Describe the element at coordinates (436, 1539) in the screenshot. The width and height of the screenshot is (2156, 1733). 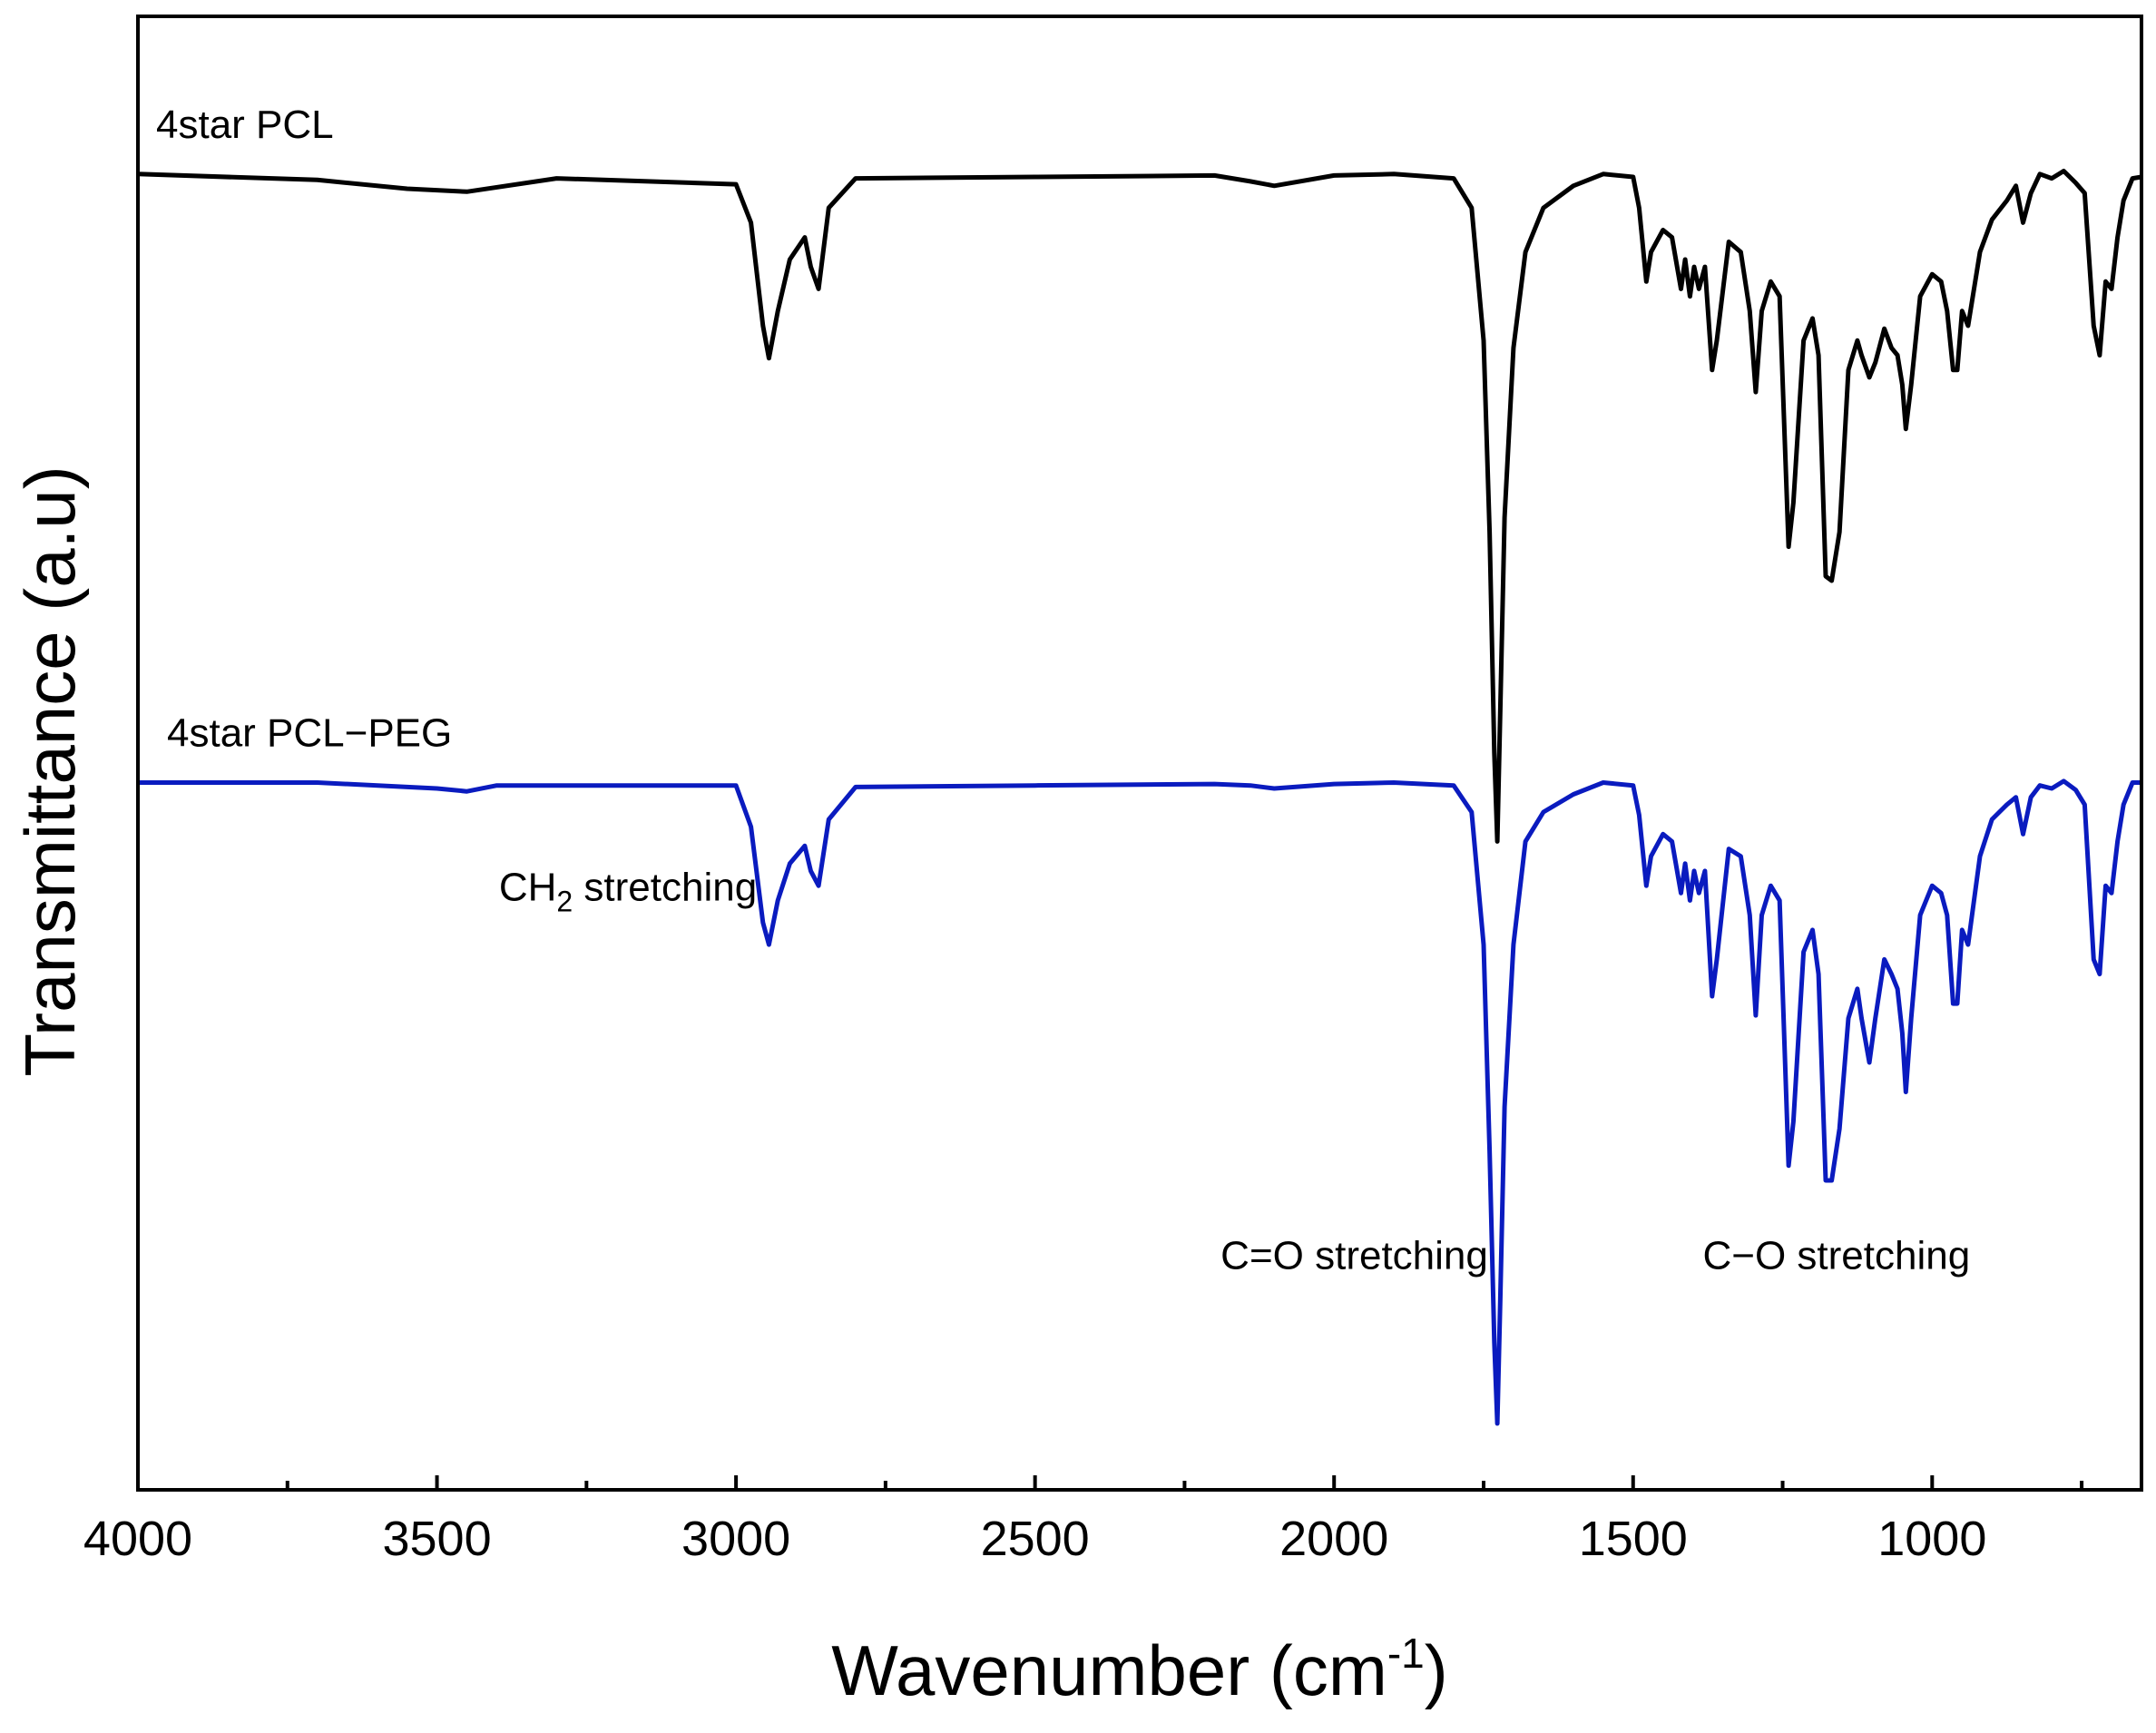
I see `x-tick-label: 3500` at that location.